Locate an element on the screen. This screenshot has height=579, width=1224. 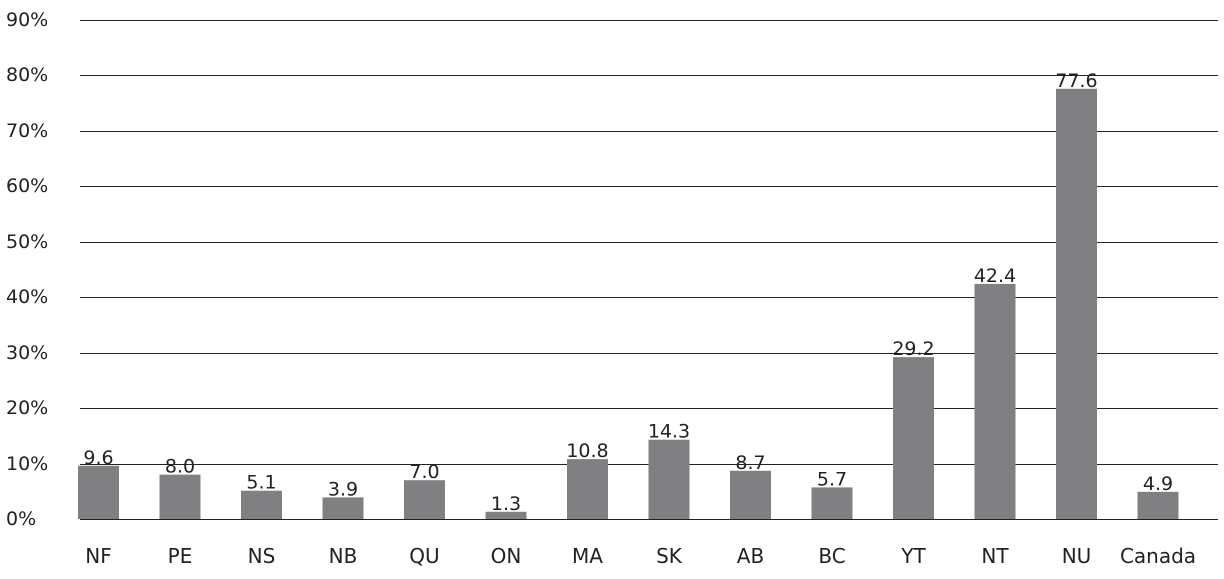
data-label: 8.7 is located at coordinates (750, 463).